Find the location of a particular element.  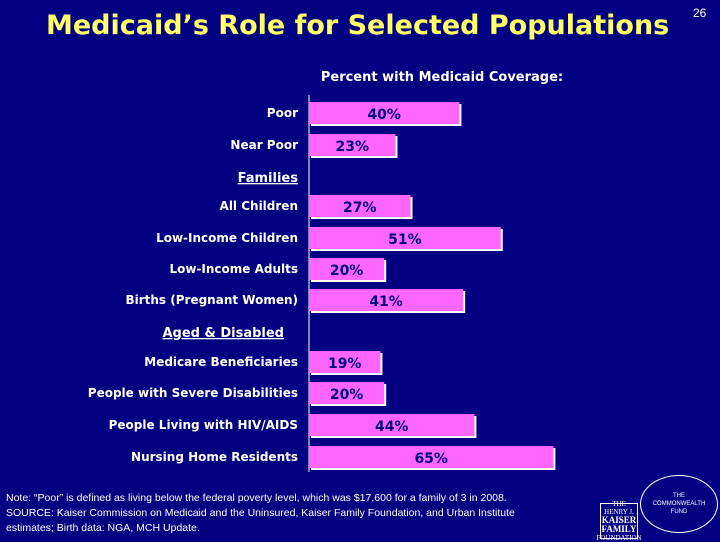

value-label: 44% is located at coordinates (392, 427).